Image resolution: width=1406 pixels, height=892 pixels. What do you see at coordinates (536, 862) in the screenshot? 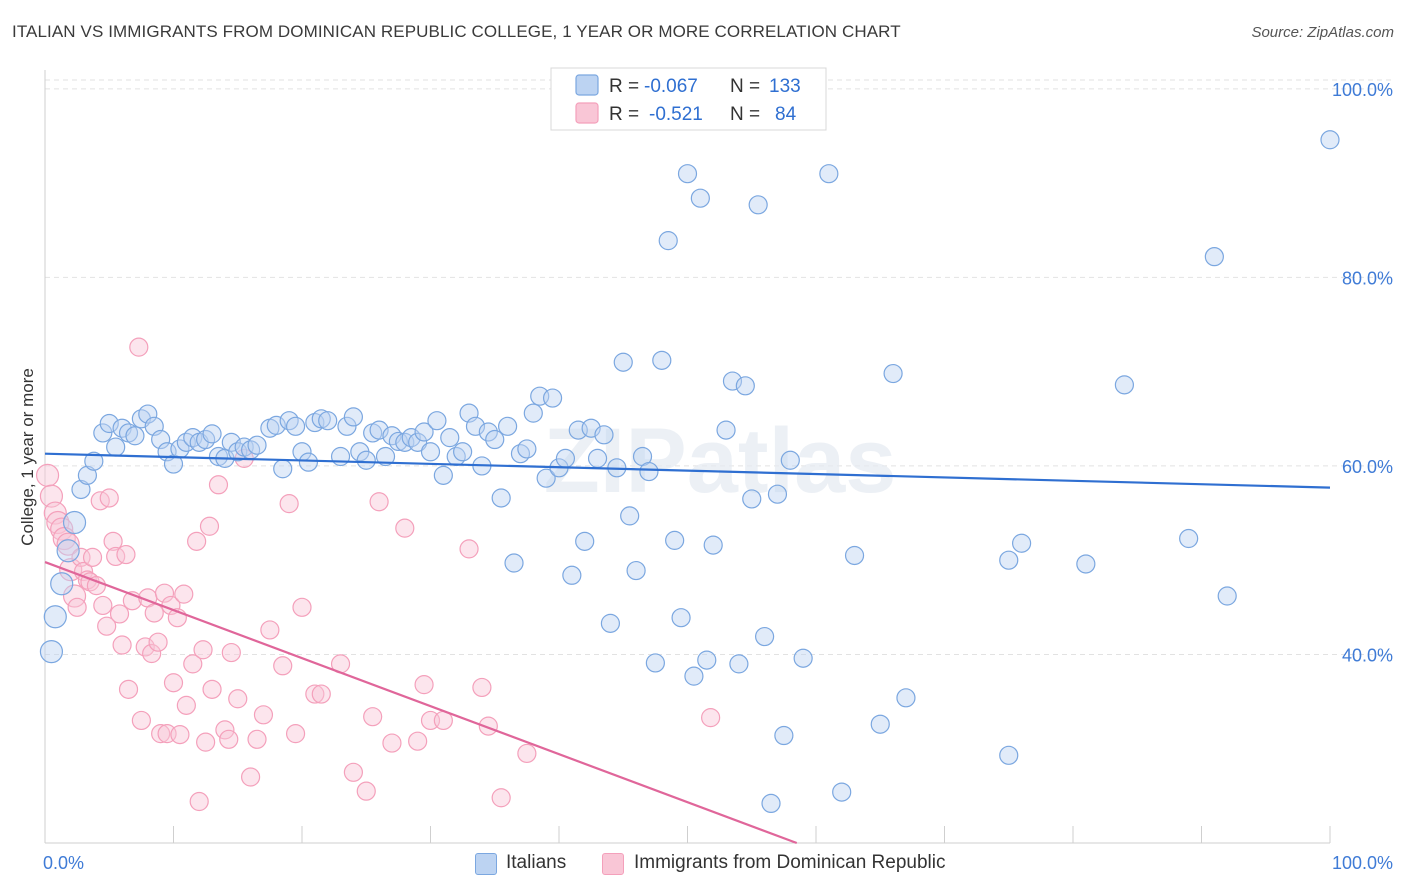
I see `legend-label-italians: Italians` at bounding box center [536, 862].